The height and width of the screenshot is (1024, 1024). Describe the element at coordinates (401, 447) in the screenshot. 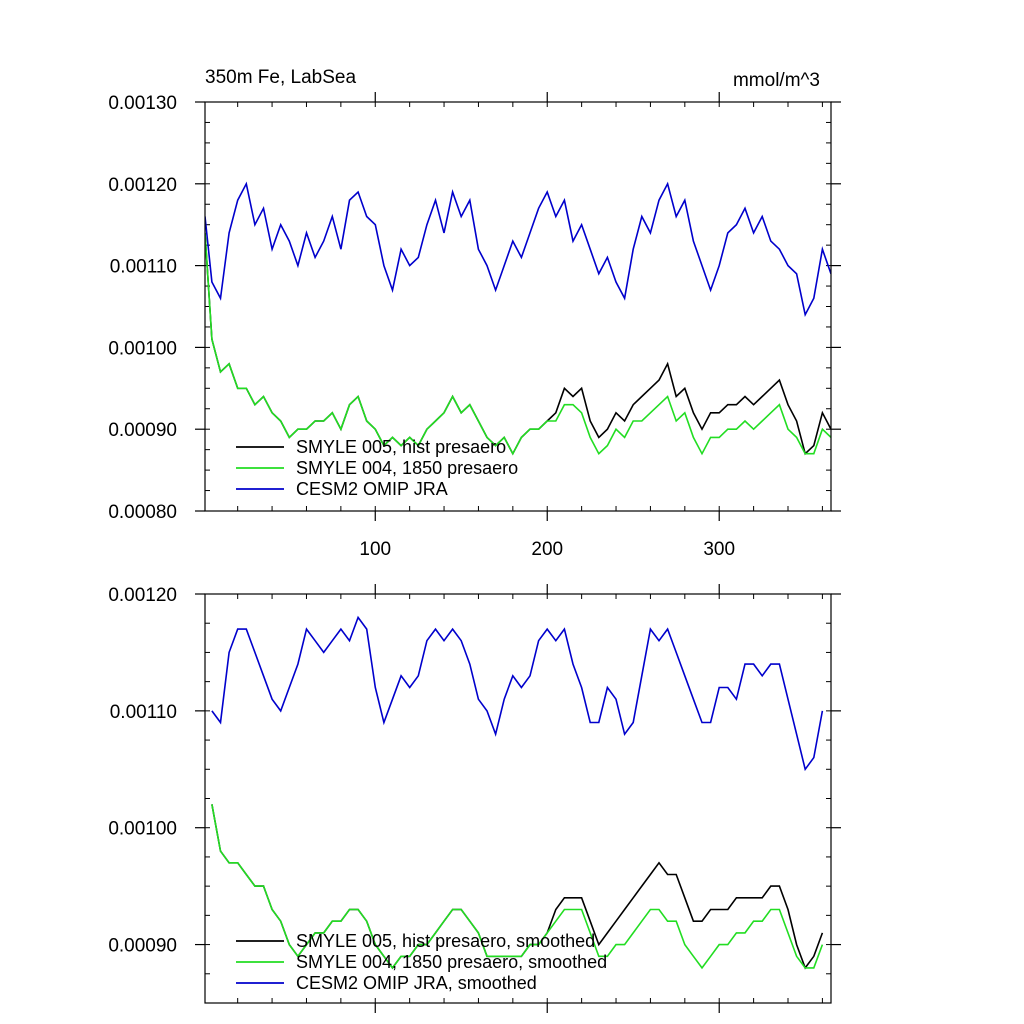

I see `legend-label: SMYLE 005, hist presaero` at that location.